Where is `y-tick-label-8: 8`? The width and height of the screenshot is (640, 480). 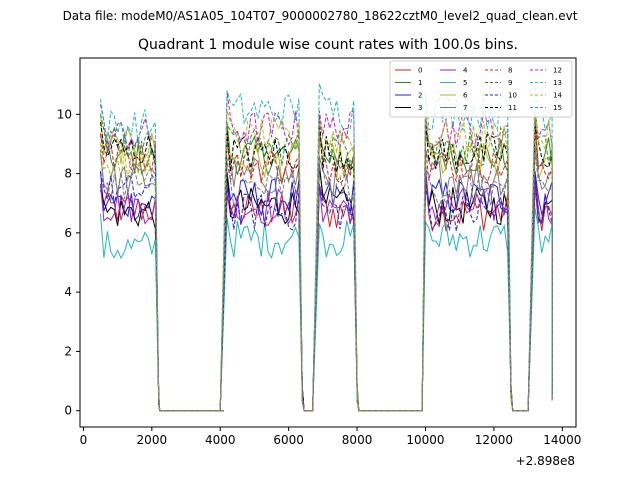 y-tick-label-8: 8 is located at coordinates (68, 174).